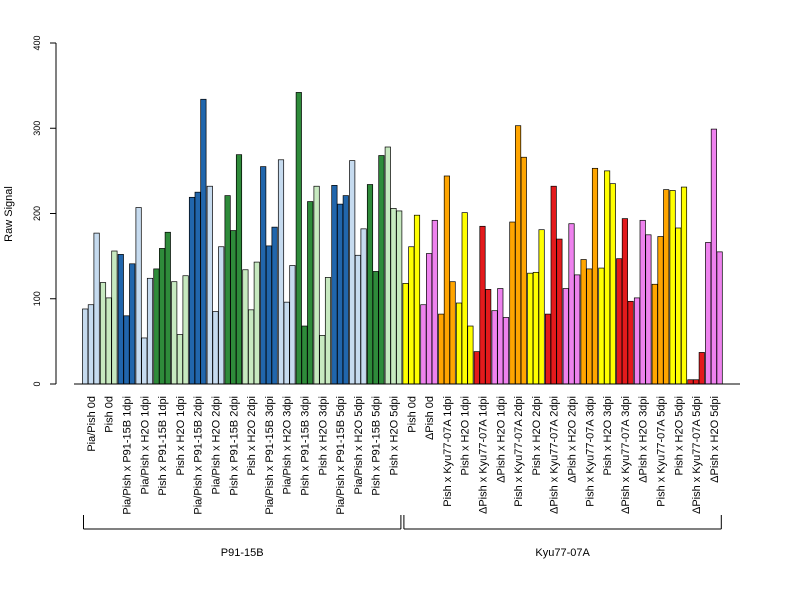 Image resolution: width=800 pixels, height=600 pixels. I want to click on x-tick-label: ΔPish x H2O 1dpi, so click(501, 439).